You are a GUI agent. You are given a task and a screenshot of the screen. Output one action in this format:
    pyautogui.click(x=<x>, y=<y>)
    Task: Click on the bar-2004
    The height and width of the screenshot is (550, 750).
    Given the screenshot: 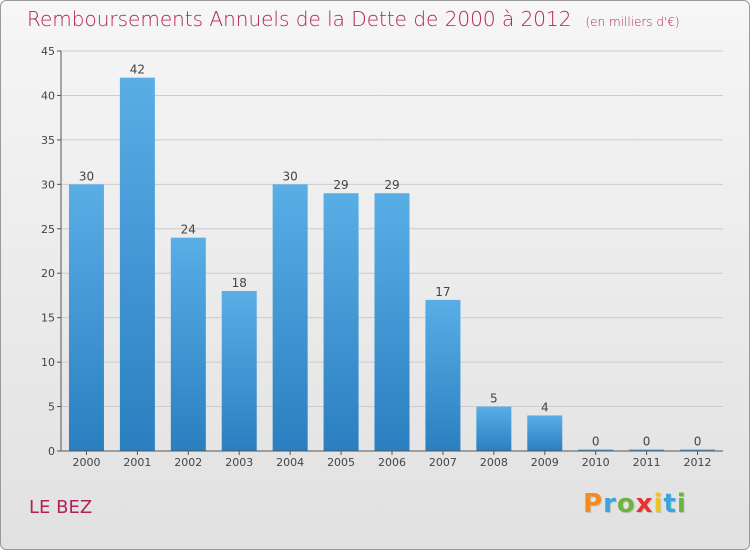 What is the action you would take?
    pyautogui.click(x=290, y=318)
    